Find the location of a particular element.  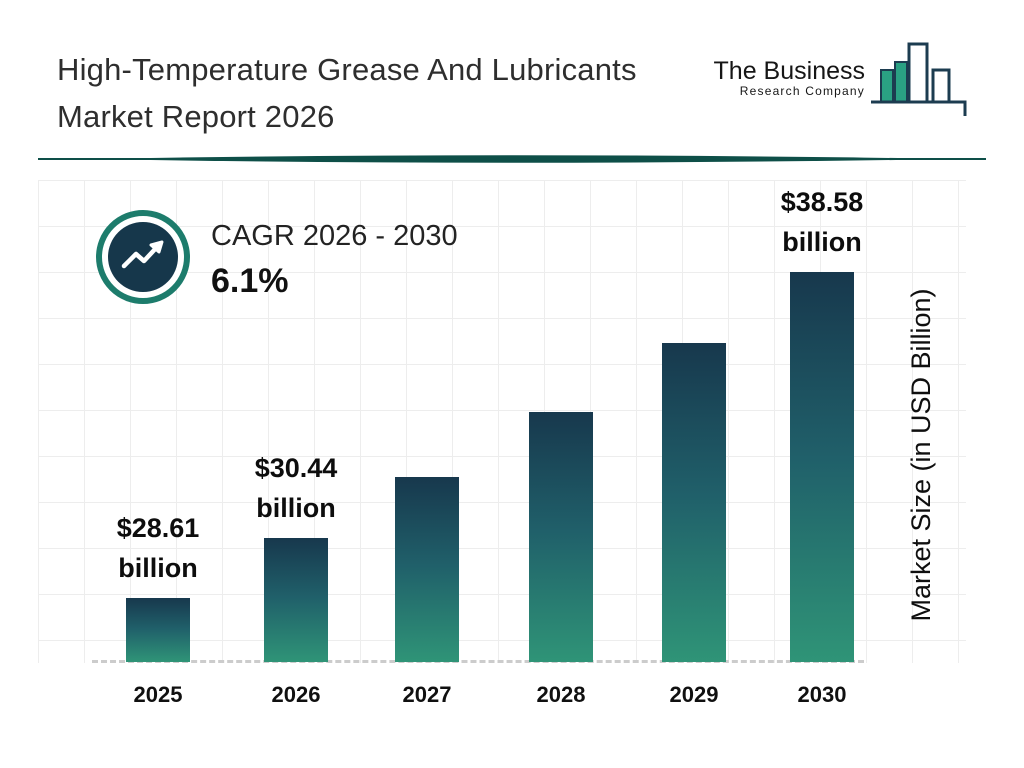

year-label-2026: 2026 is located at coordinates (296, 694).